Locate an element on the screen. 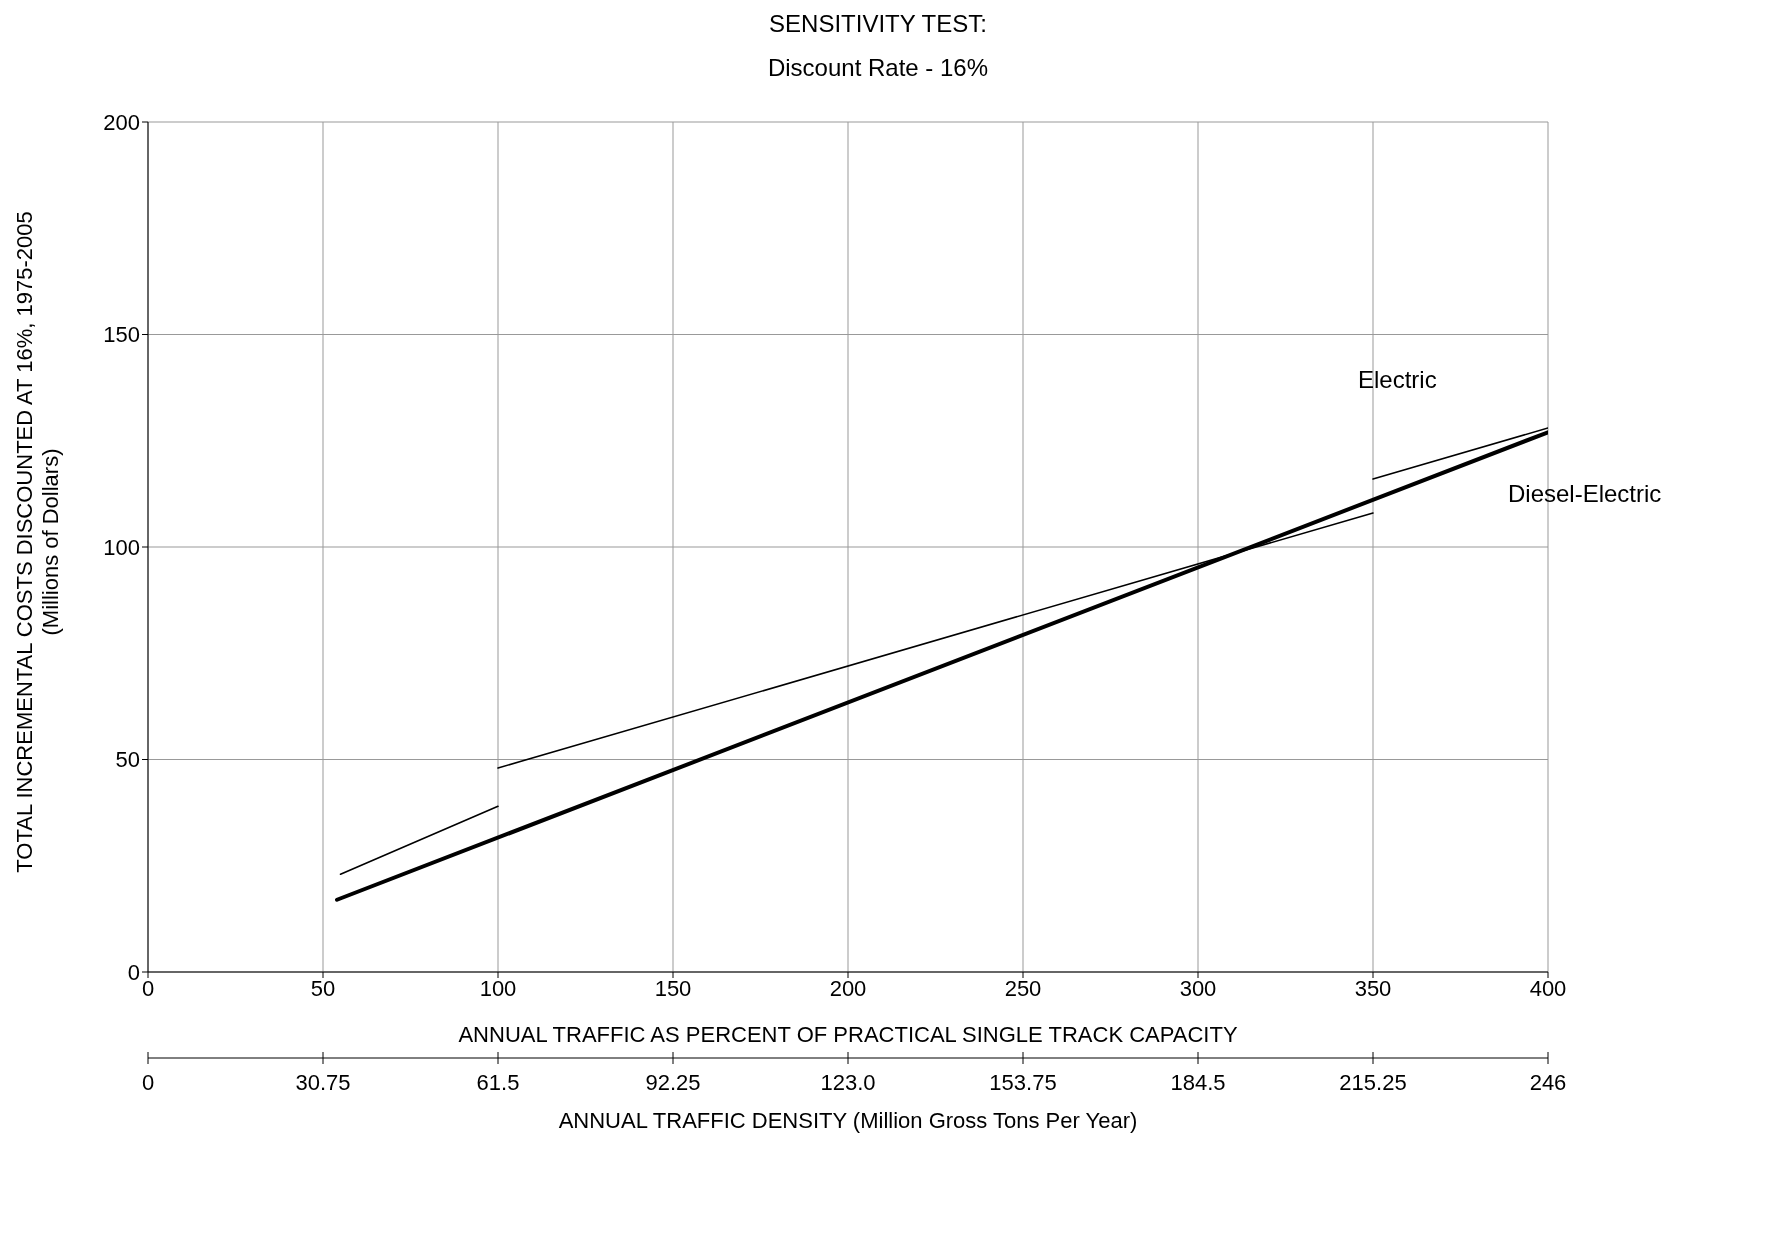 This screenshot has height=1251, width=1783. y-tick-label: 50 is located at coordinates (127, 760).